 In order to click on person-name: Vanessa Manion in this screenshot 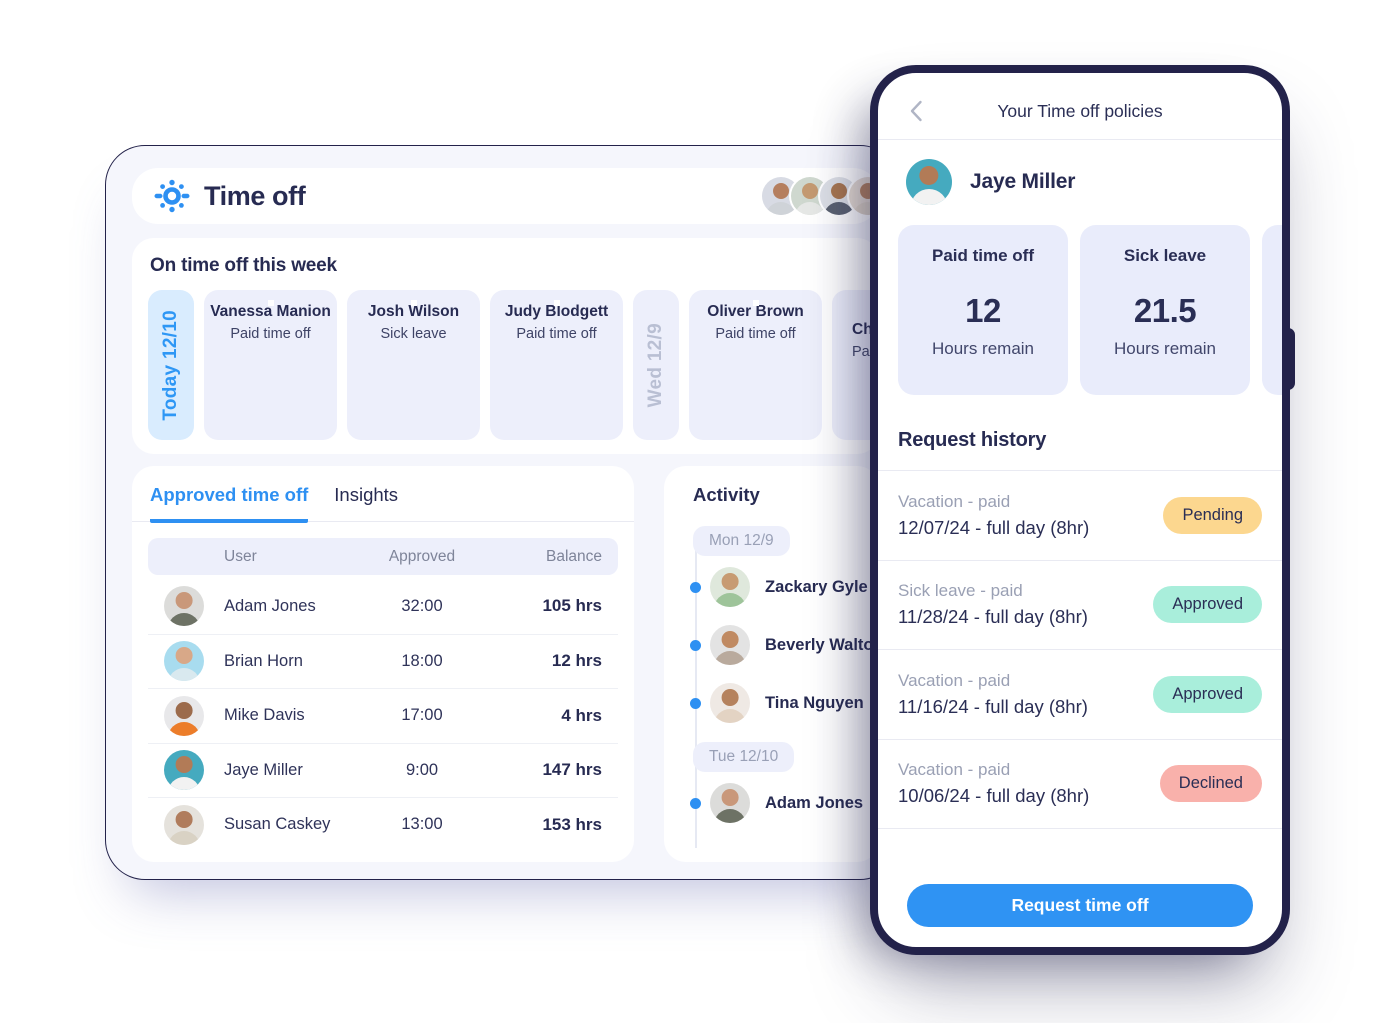, I will do `click(270, 311)`.